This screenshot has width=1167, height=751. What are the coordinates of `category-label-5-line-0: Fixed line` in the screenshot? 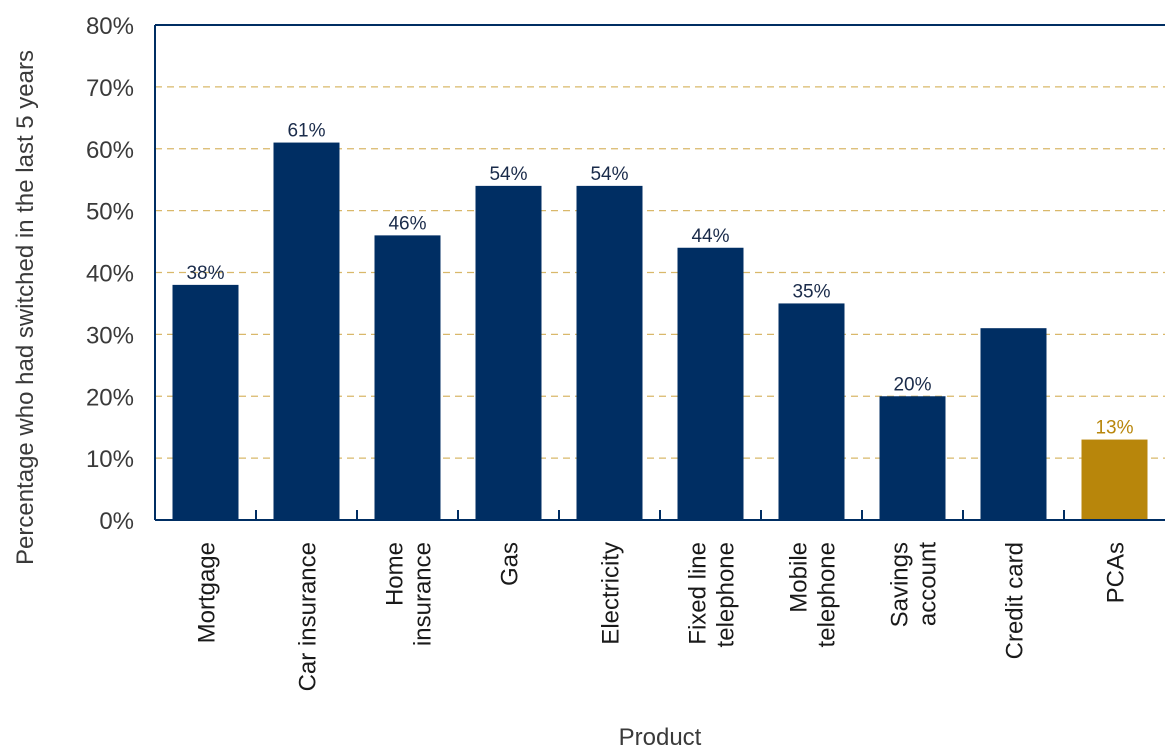 It's located at (698, 593).